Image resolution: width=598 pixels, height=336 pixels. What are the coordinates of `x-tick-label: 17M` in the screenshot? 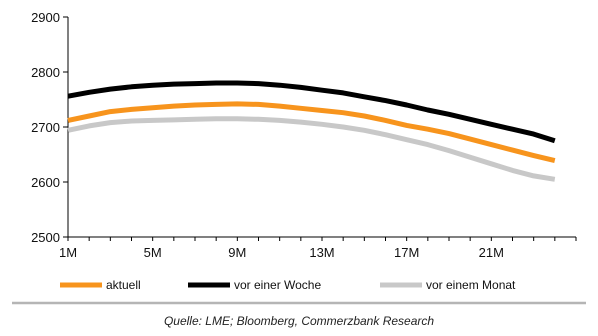 It's located at (406, 252).